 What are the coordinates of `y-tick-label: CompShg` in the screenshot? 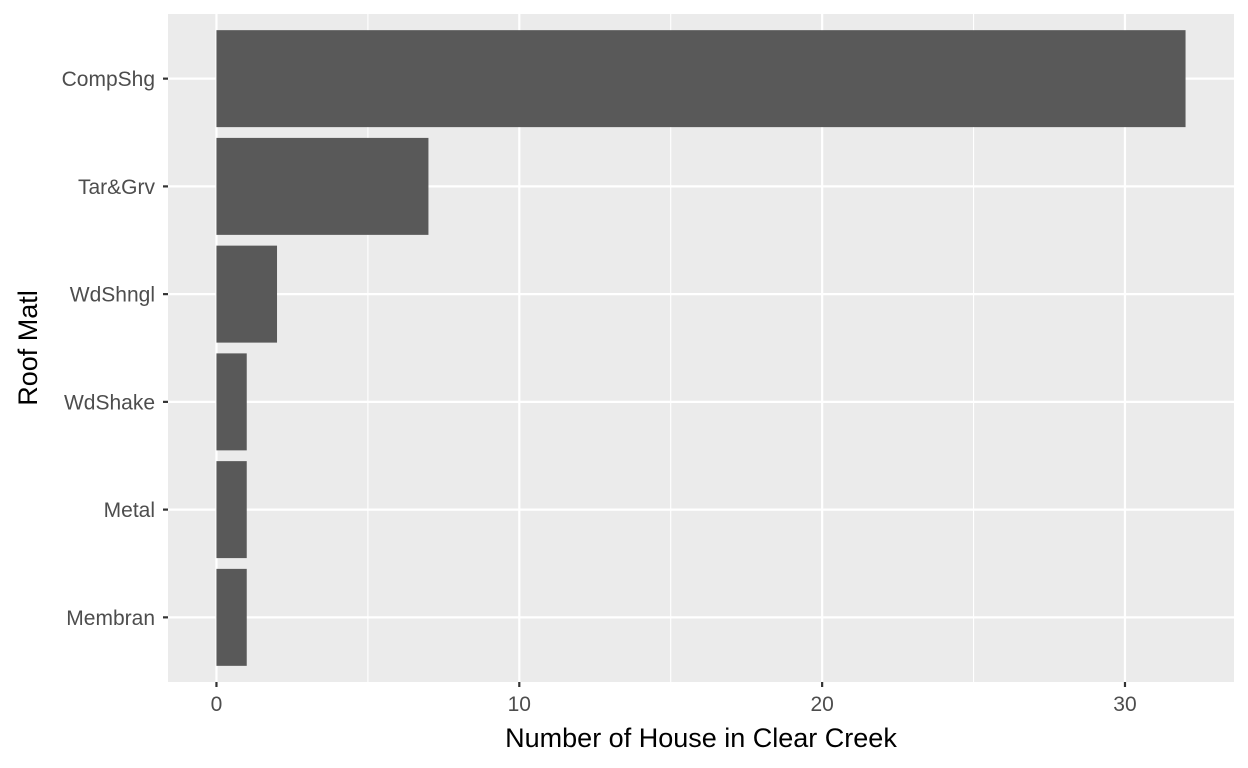 It's located at (108, 79).